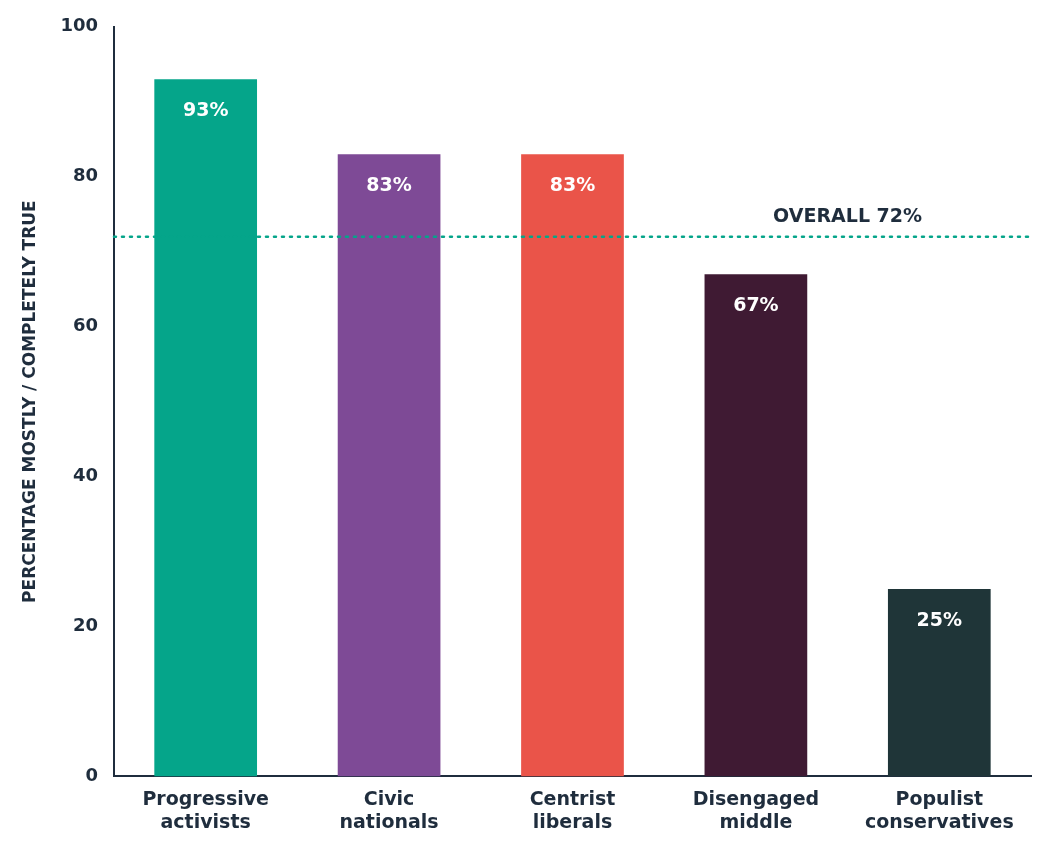  I want to click on y-tick-label: 60, so click(85, 325).